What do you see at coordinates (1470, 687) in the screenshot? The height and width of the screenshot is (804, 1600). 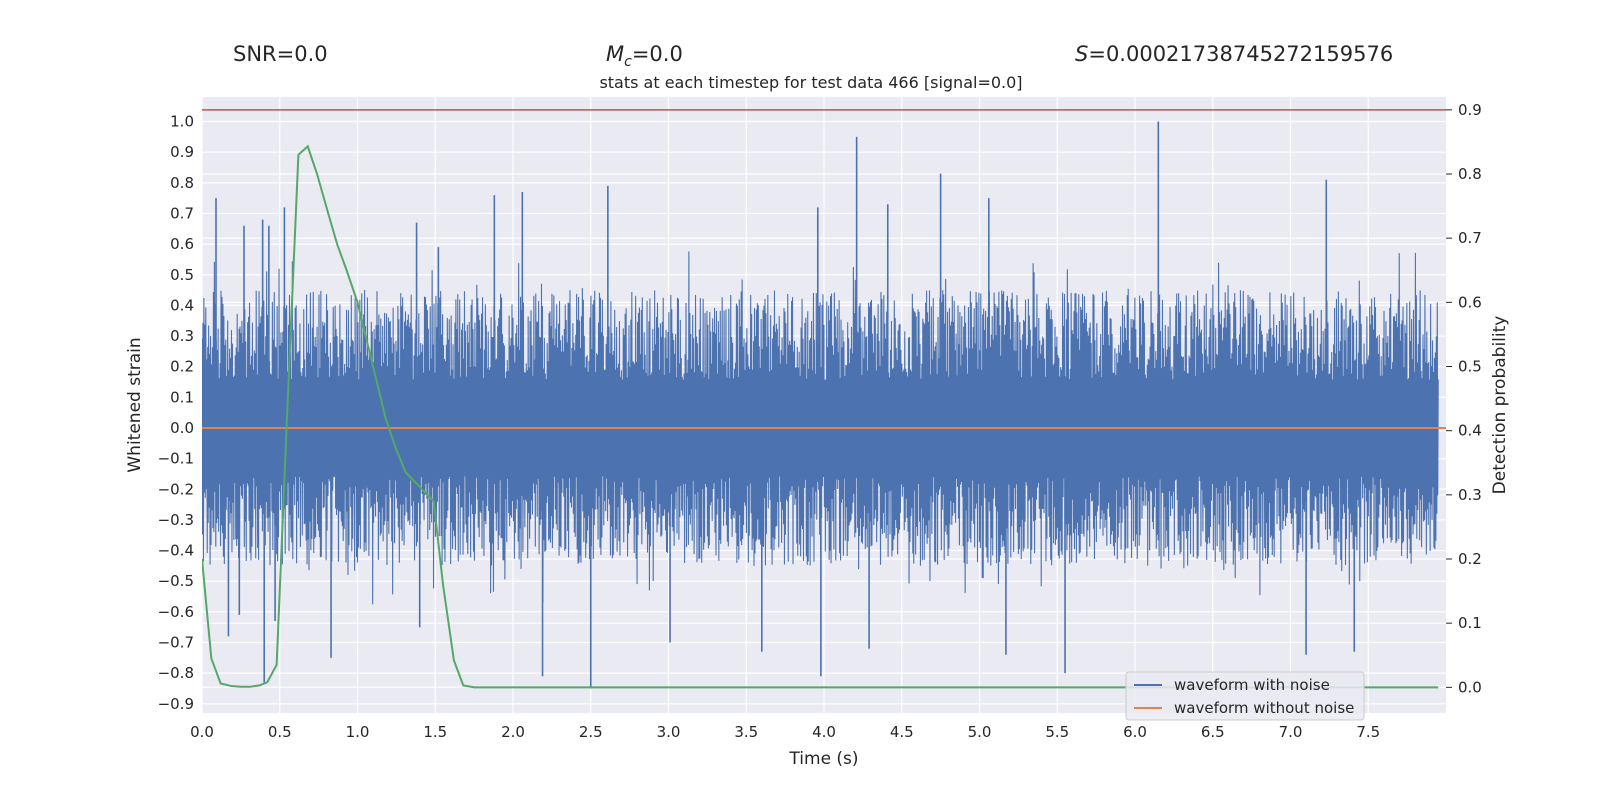 I see `y2-tick-label: 0.0` at bounding box center [1470, 687].